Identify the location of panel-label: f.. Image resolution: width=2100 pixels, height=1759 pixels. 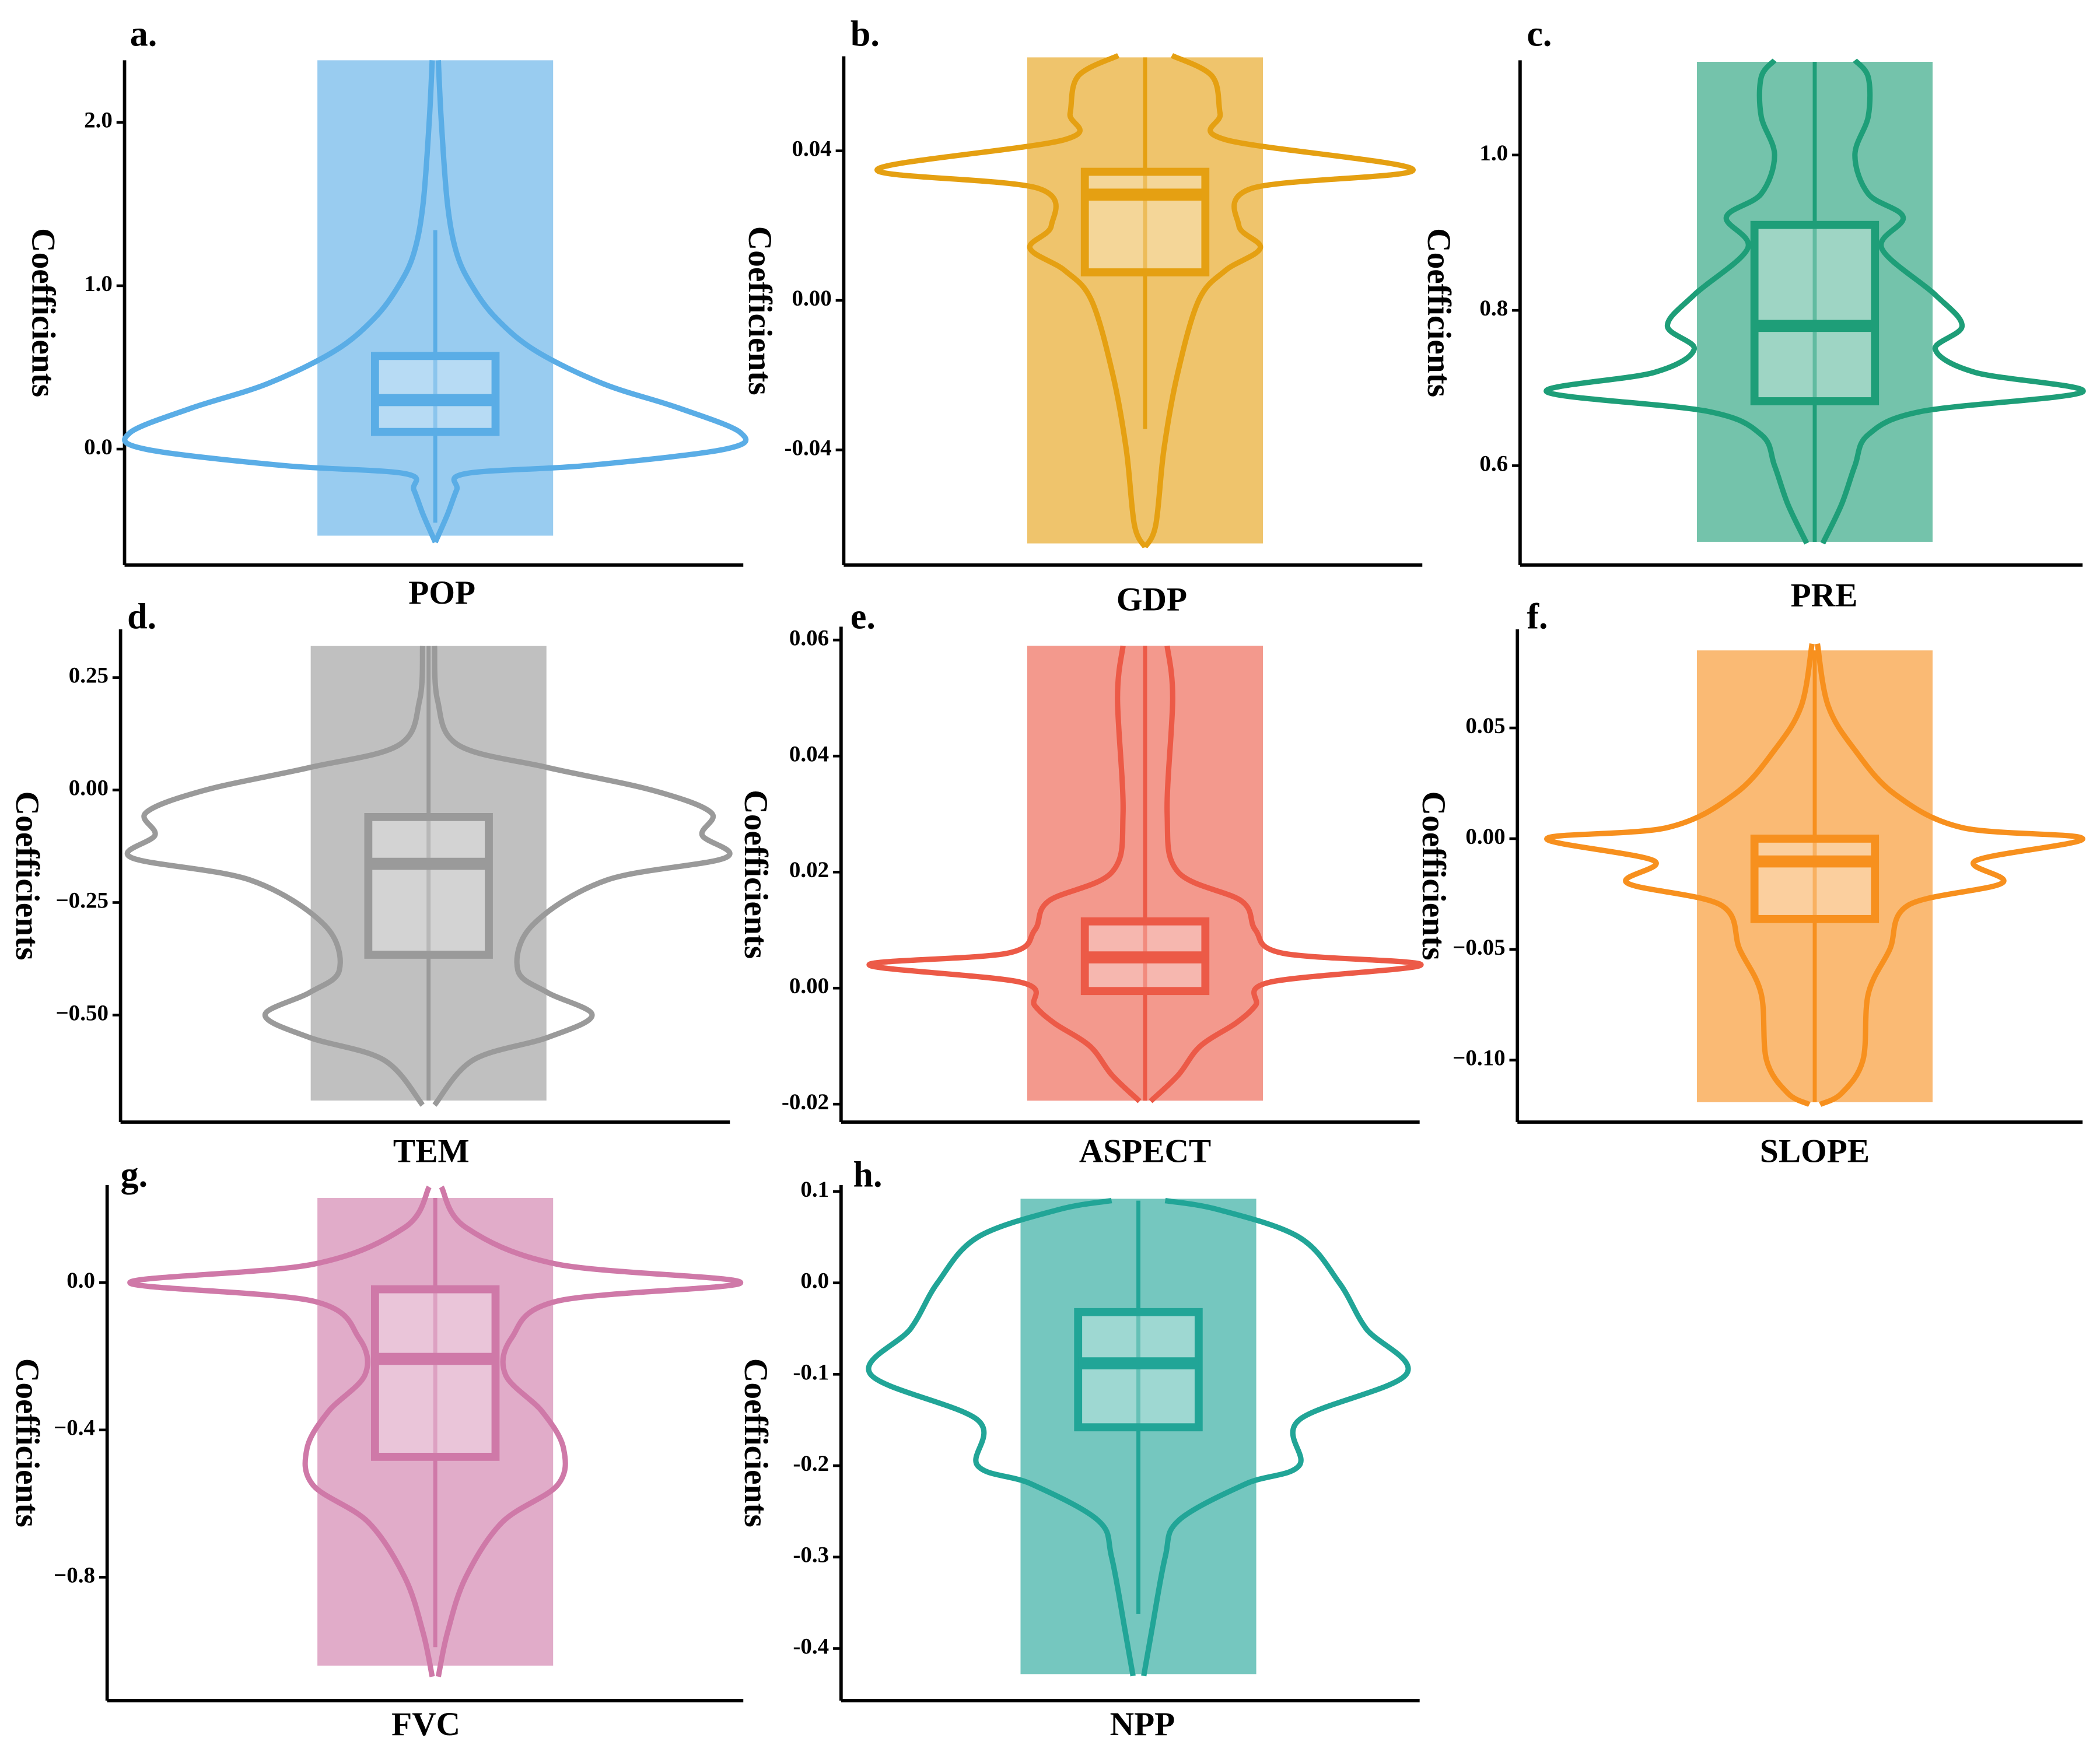
(1538, 617).